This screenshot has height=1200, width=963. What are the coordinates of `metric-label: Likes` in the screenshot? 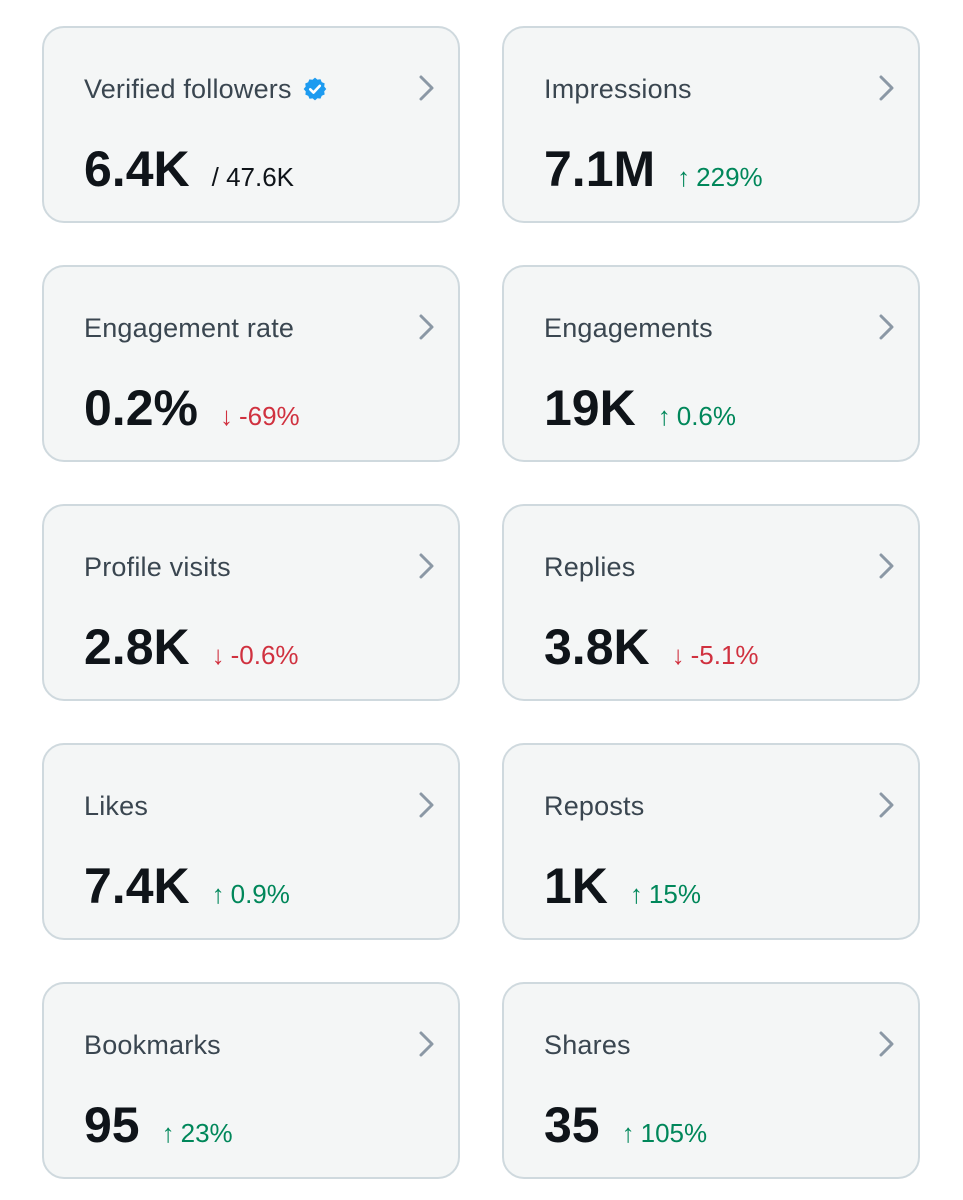 It's located at (116, 805).